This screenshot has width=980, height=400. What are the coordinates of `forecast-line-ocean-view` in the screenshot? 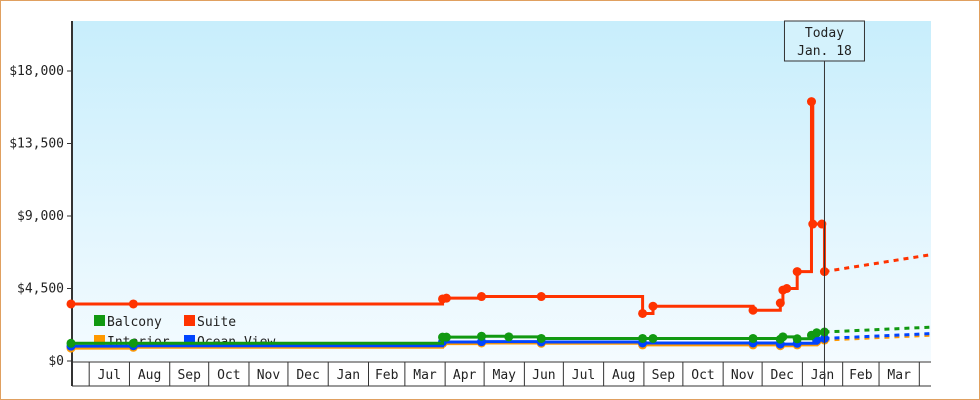 It's located at (878, 336).